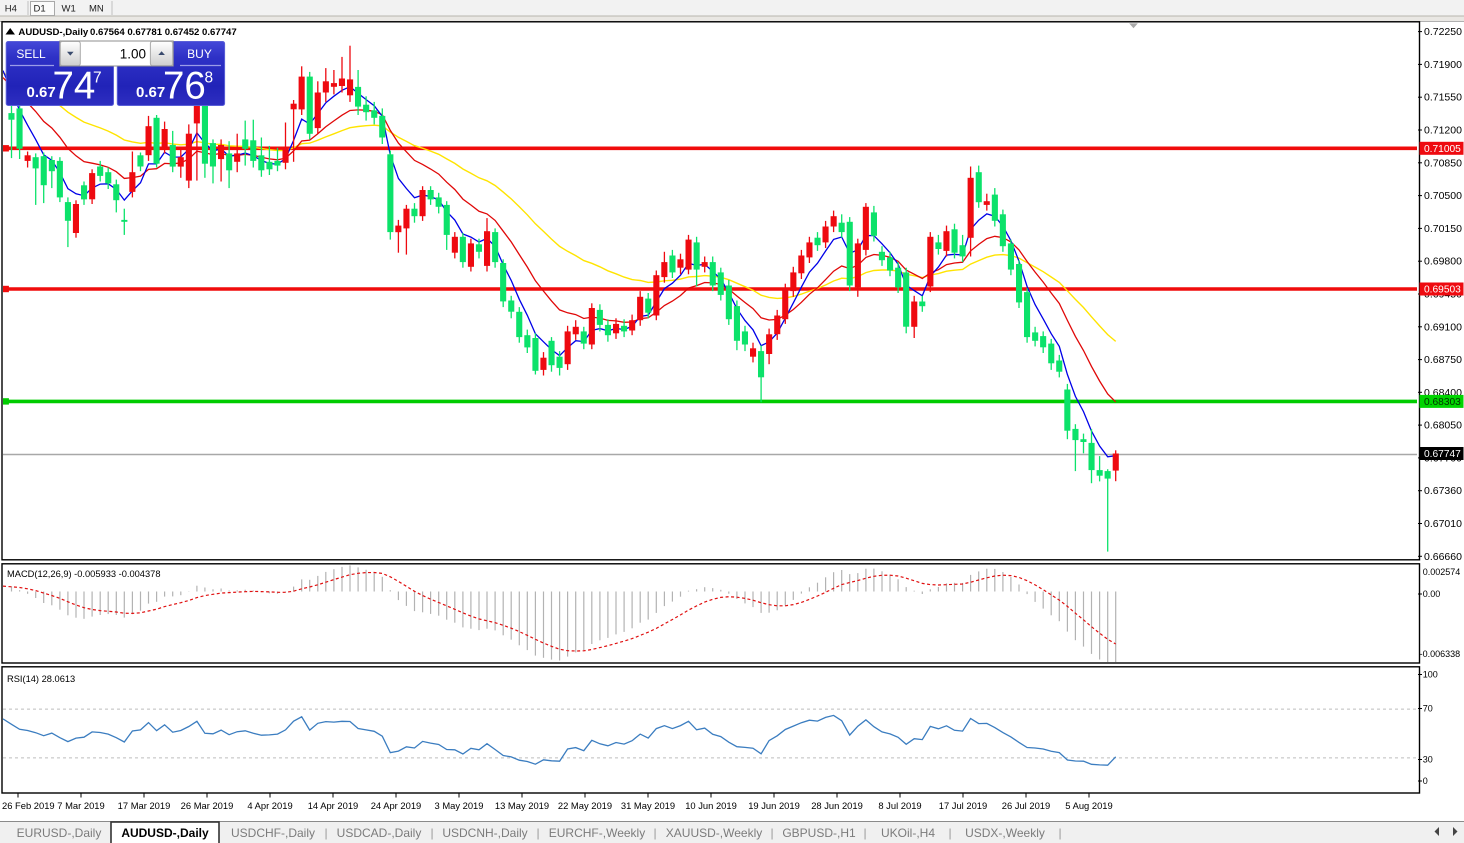 The image size is (1464, 843). What do you see at coordinates (1430, 675) in the screenshot?
I see `svg-text: 100` at bounding box center [1430, 675].